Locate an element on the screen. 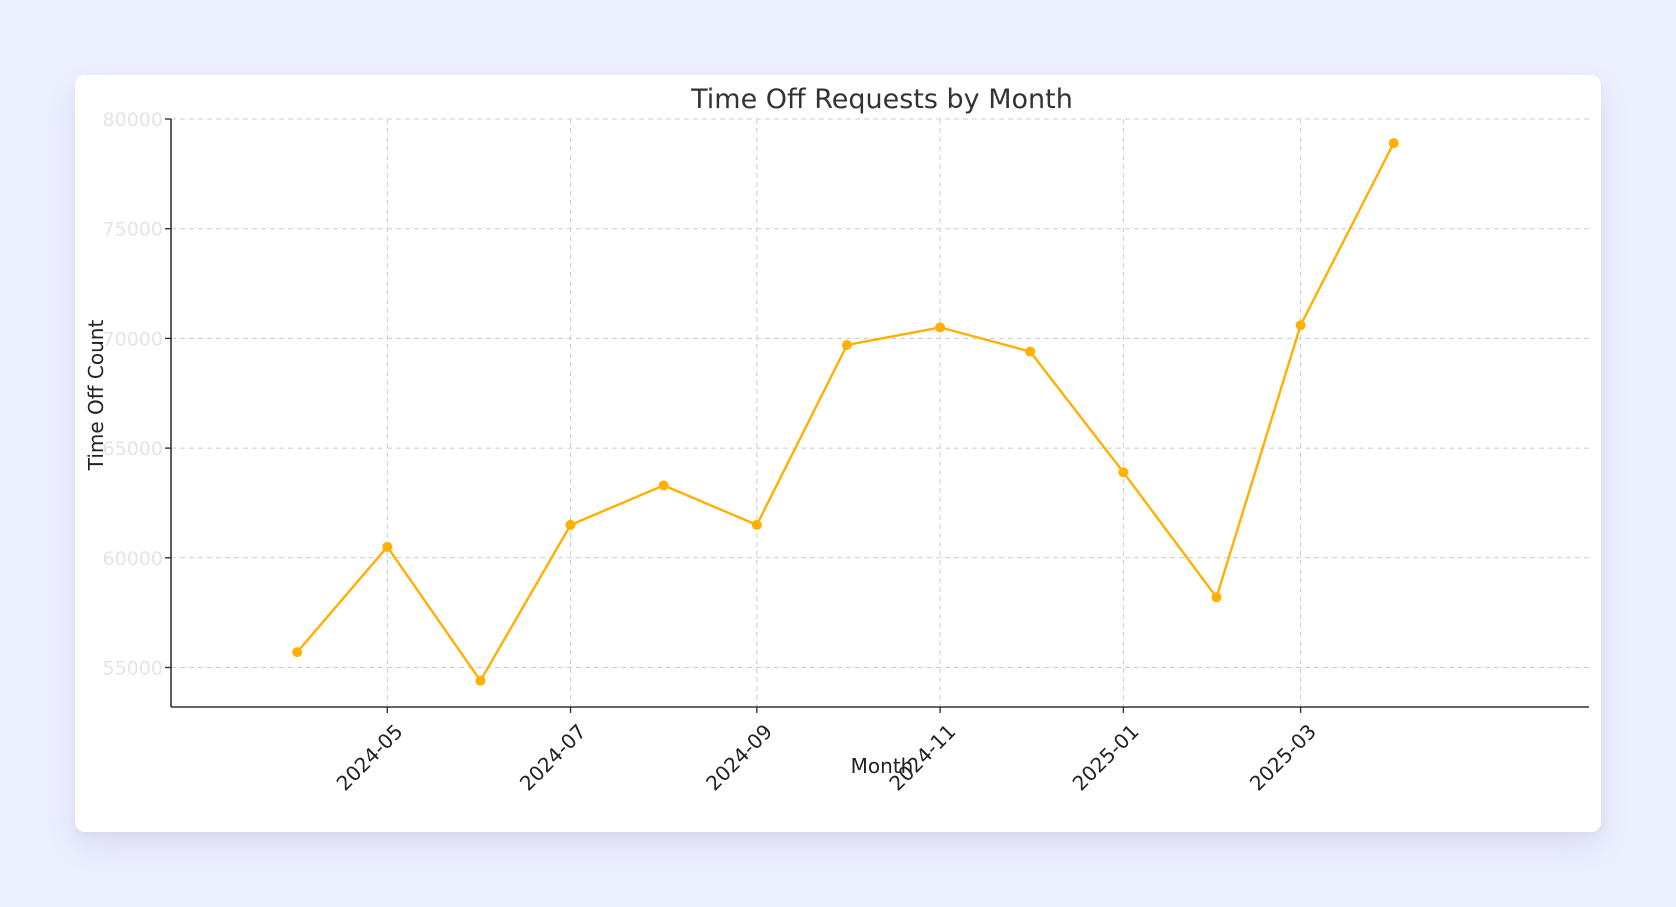  y-tick-label: 60000 is located at coordinates (133, 559).